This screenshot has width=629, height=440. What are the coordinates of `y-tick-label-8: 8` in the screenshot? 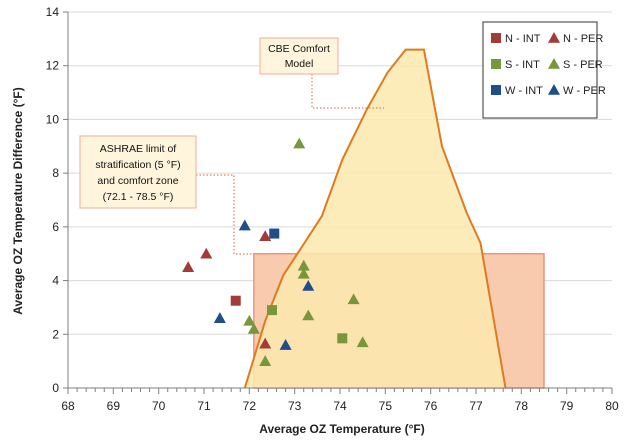 It's located at (55, 173).